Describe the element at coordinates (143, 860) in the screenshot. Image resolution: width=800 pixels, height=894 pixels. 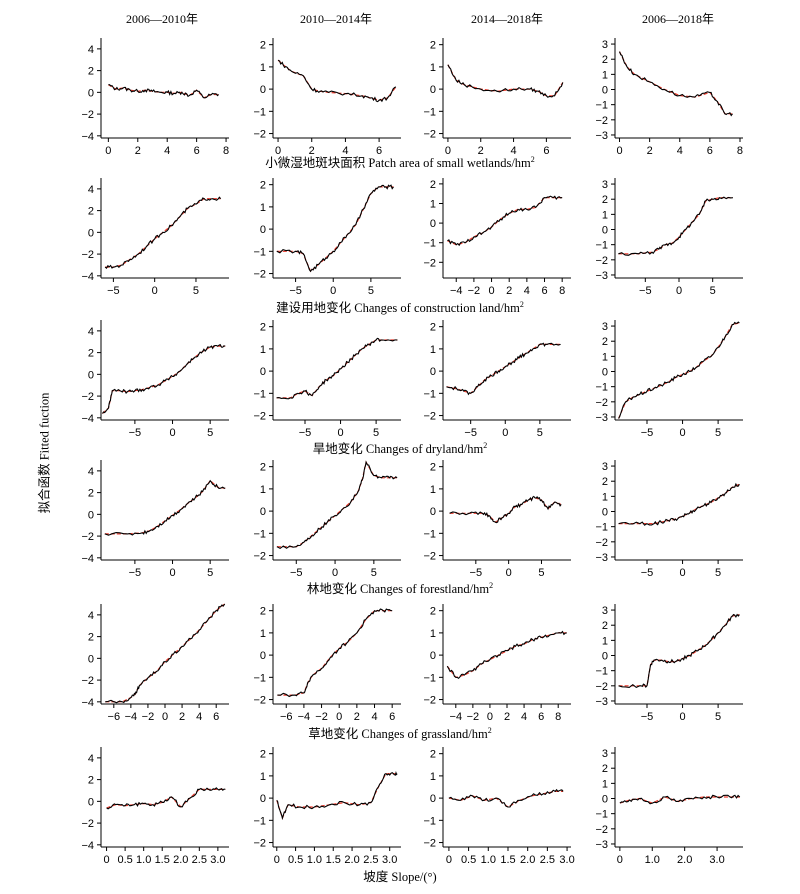
I see `x-tick-label: 1.0` at that location.